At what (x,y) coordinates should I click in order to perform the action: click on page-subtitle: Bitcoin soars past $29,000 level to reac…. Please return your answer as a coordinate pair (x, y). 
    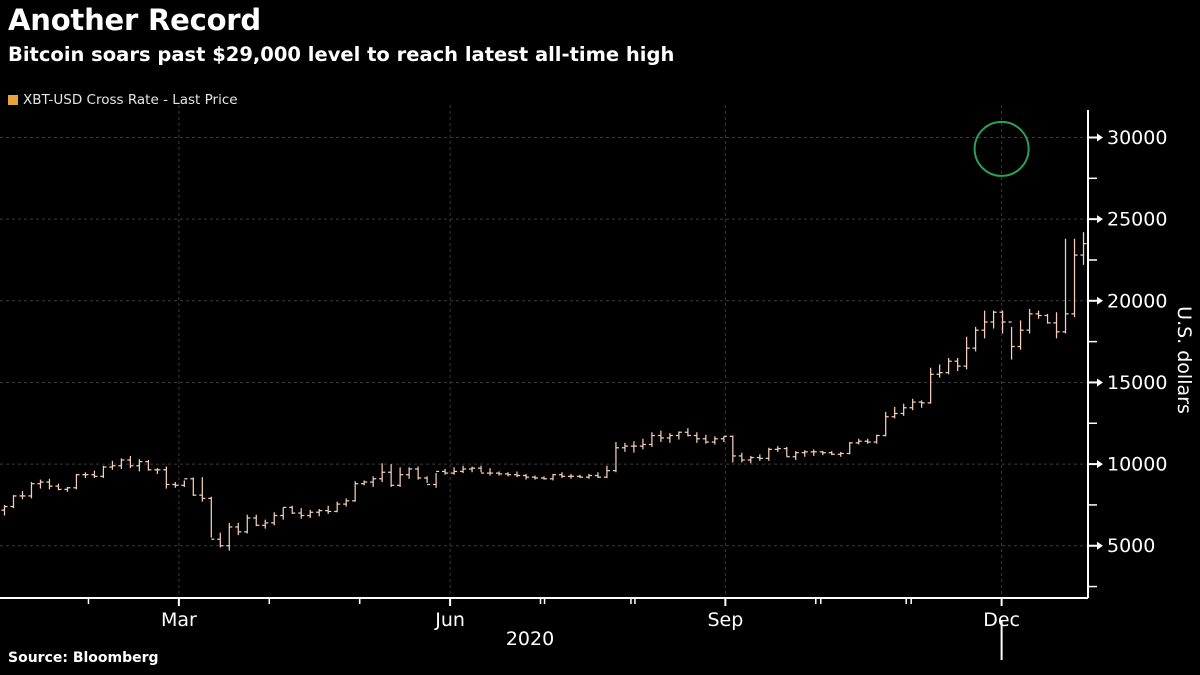
    Looking at the image, I should click on (341, 54).